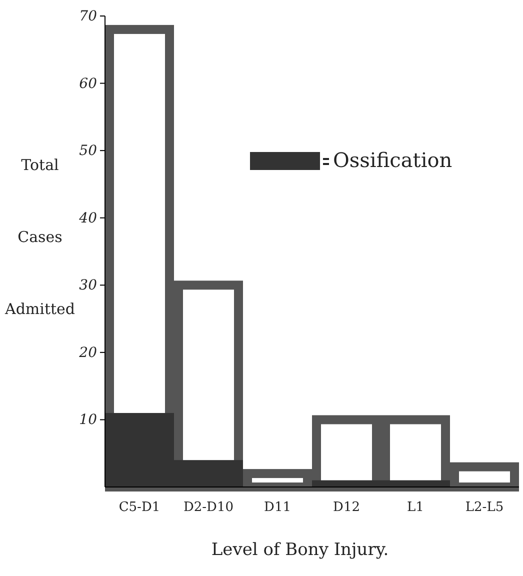 The height and width of the screenshot is (576, 523). What do you see at coordinates (415, 507) in the screenshot?
I see `x-tick-label: L1` at bounding box center [415, 507].